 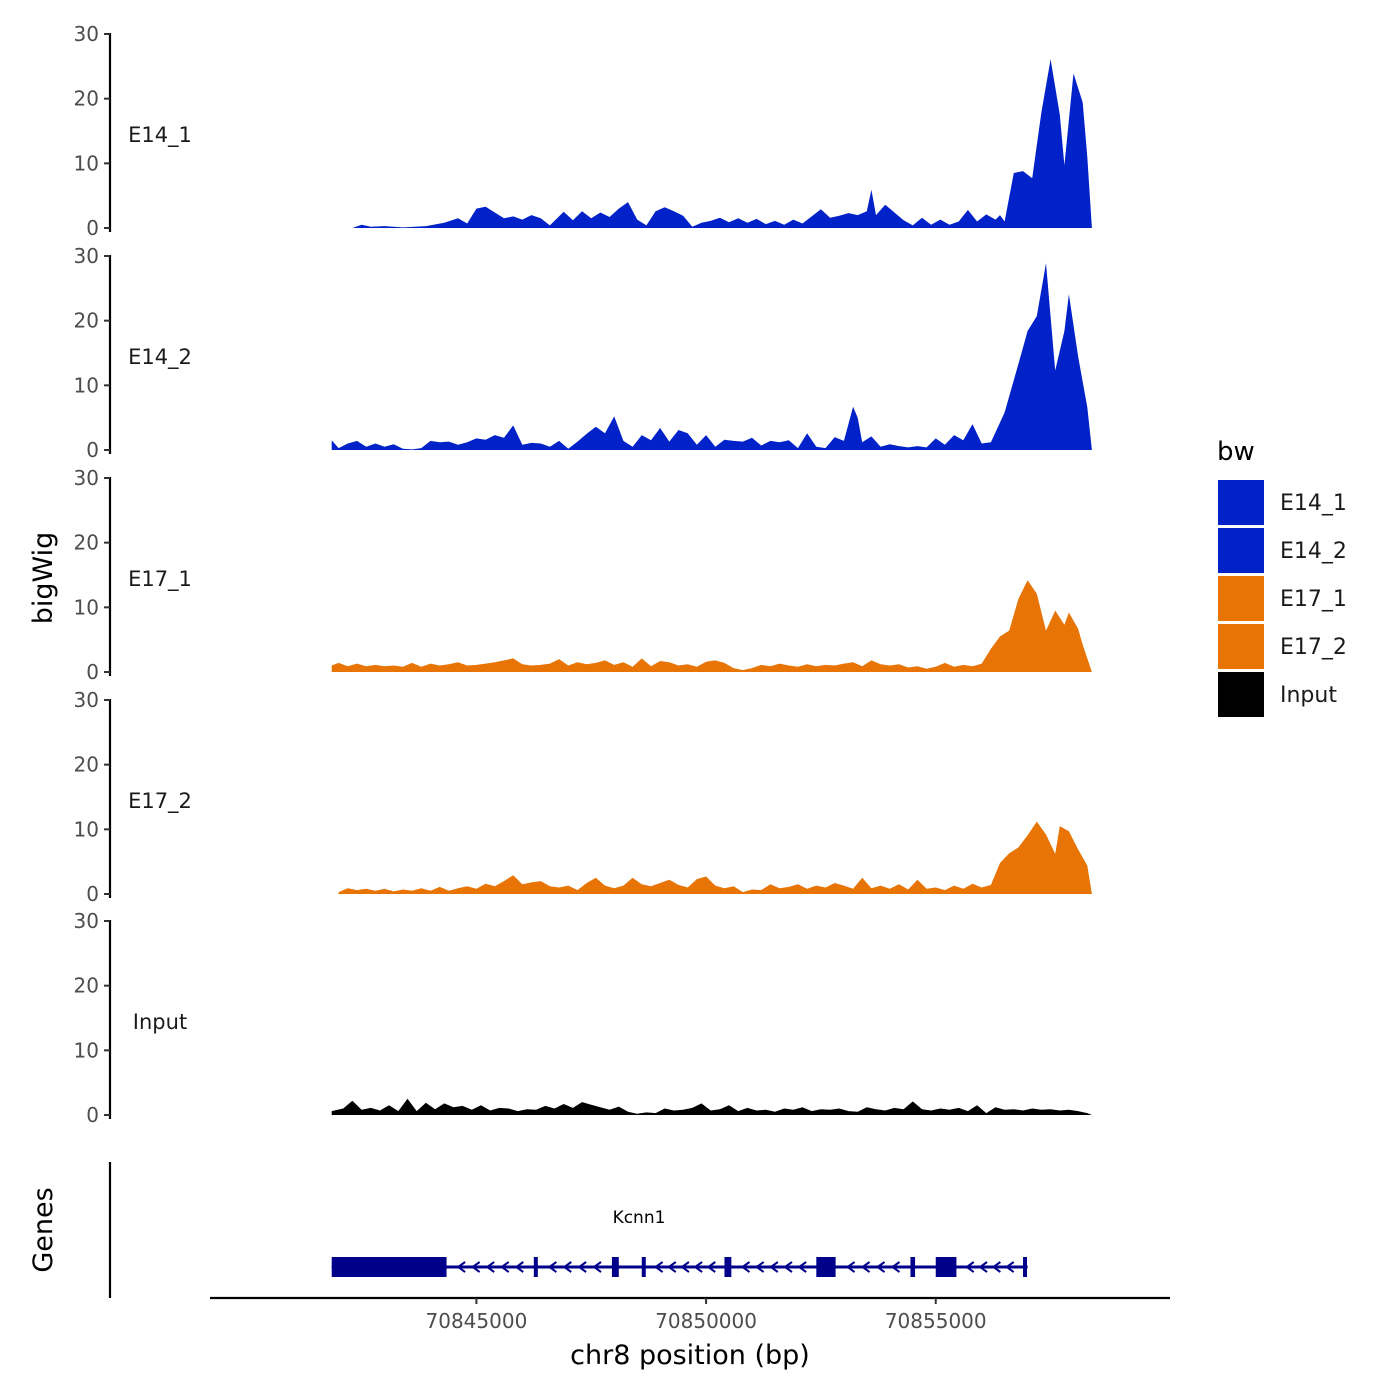 I want to click on x-axis-title: chr8 position (bp), so click(x=690, y=1355).